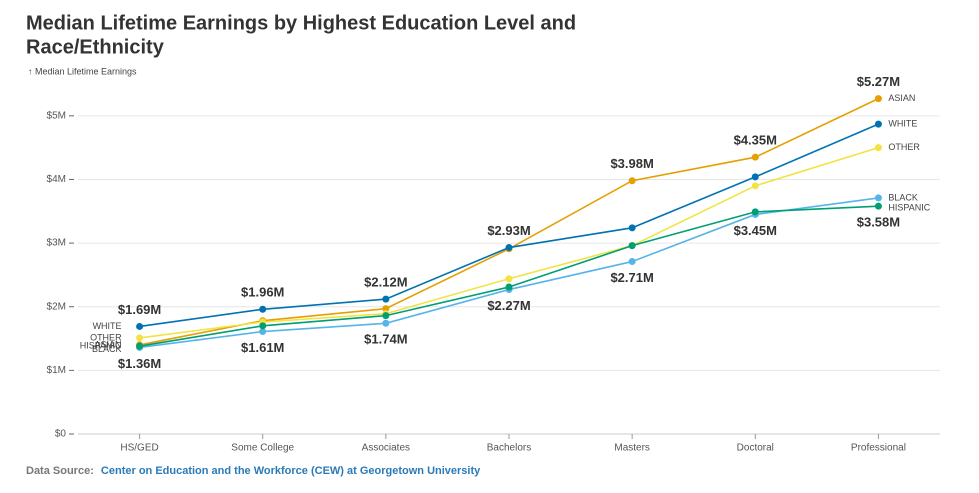 This screenshot has width=979, height=493. I want to click on y-tick-label: $3M, so click(56, 243).